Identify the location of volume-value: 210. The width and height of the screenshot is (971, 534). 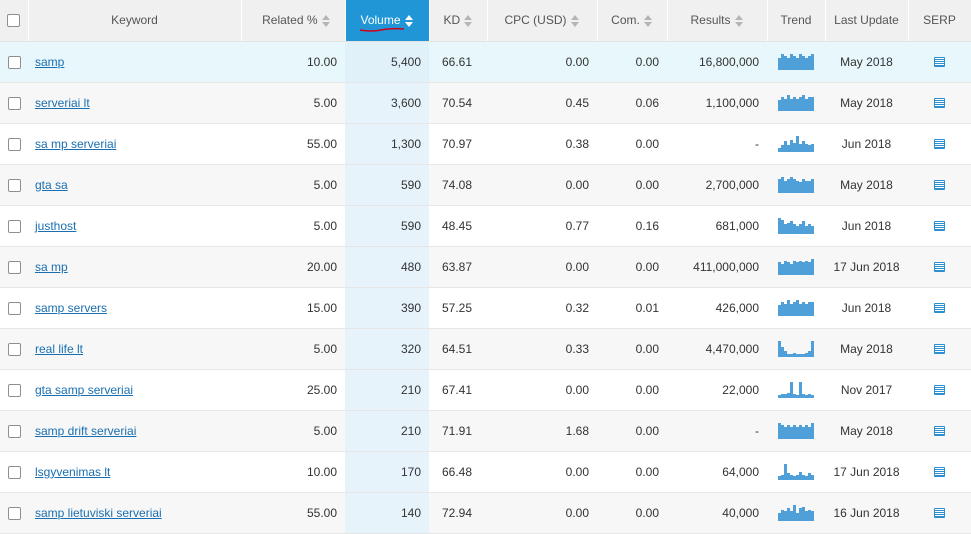
(410, 389).